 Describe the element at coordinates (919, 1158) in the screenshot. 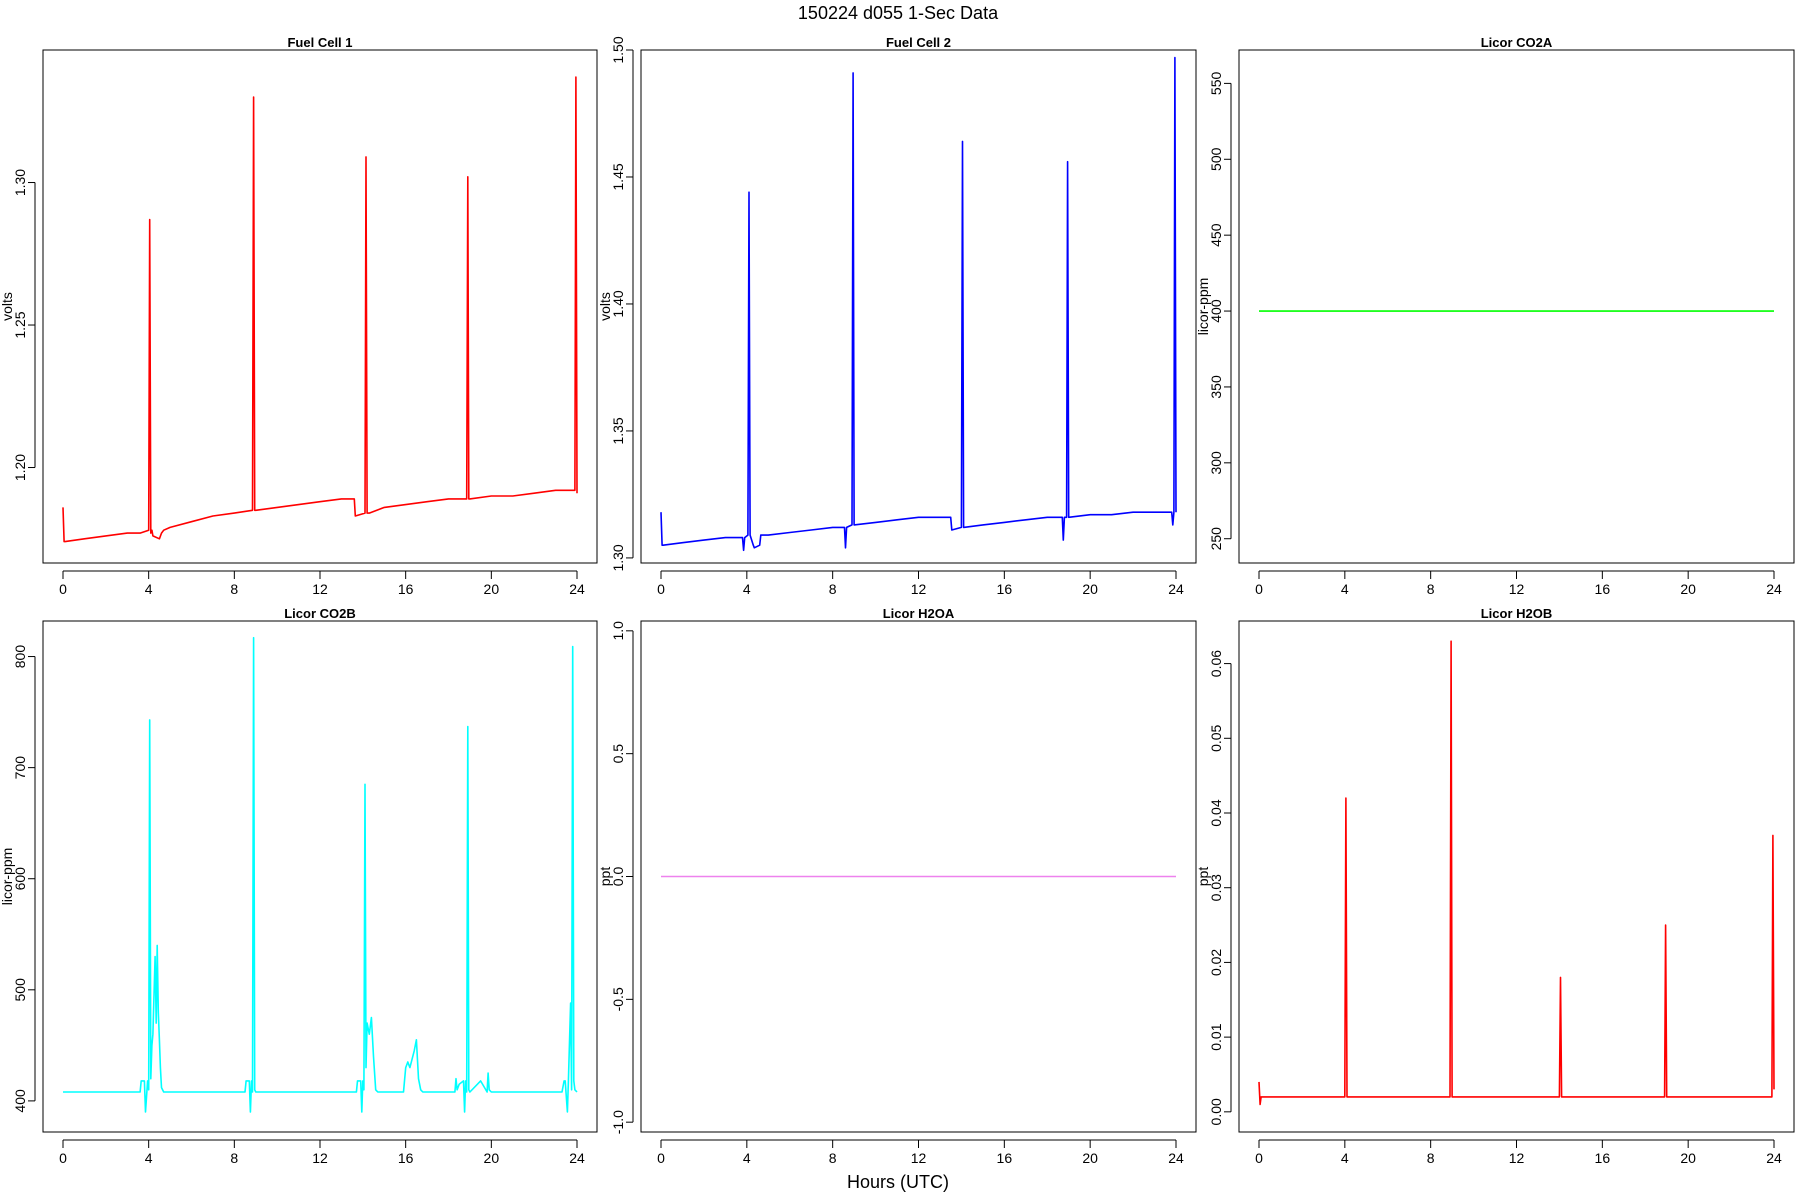

I see `chart5-x-tick-label: 12` at that location.